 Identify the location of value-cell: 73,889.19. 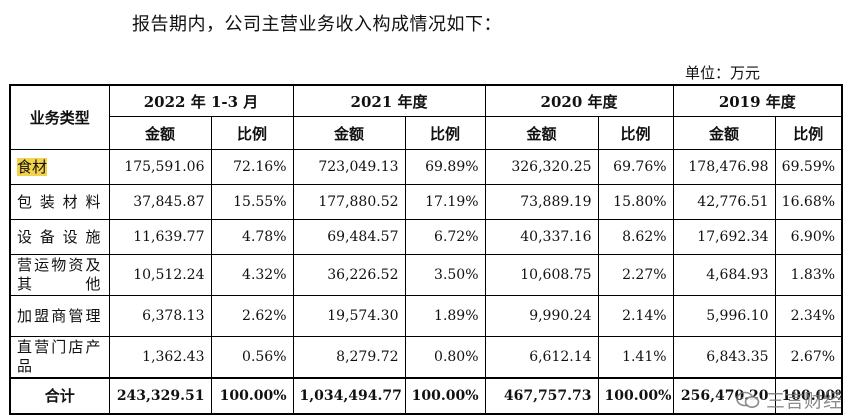
(541, 202).